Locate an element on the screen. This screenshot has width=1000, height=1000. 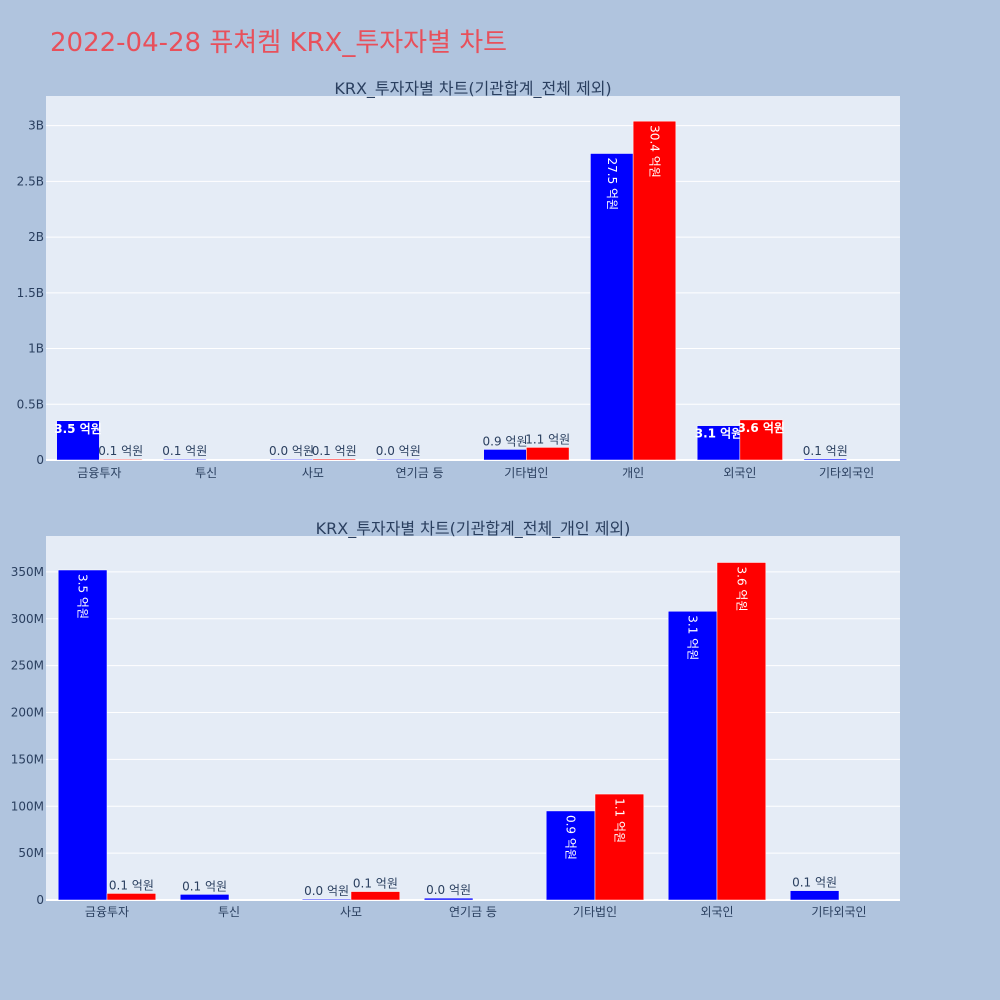
chart-title: KRX_투자자별 차트(기관합계_전체 제외) is located at coordinates (472, 89).